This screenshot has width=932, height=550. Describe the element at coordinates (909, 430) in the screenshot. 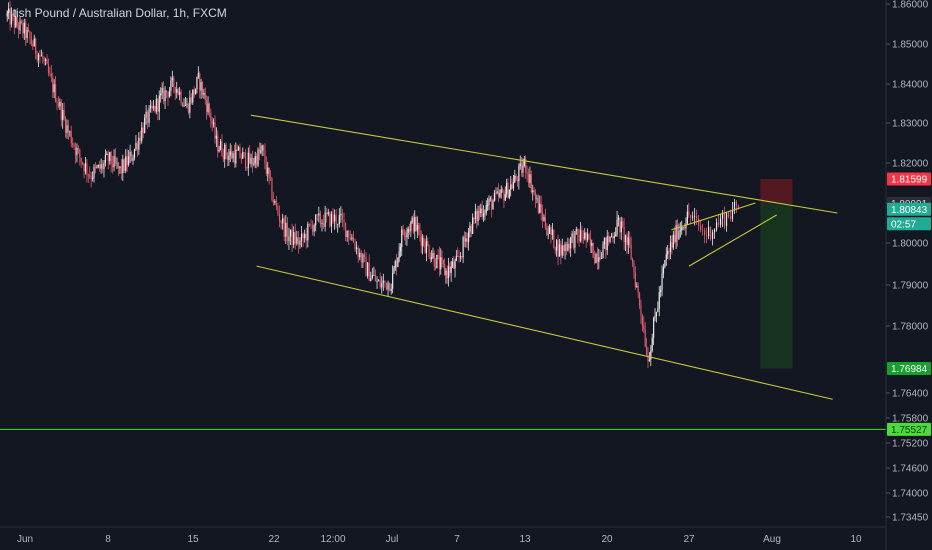

I see `price-tag-label: 1.75527` at that location.